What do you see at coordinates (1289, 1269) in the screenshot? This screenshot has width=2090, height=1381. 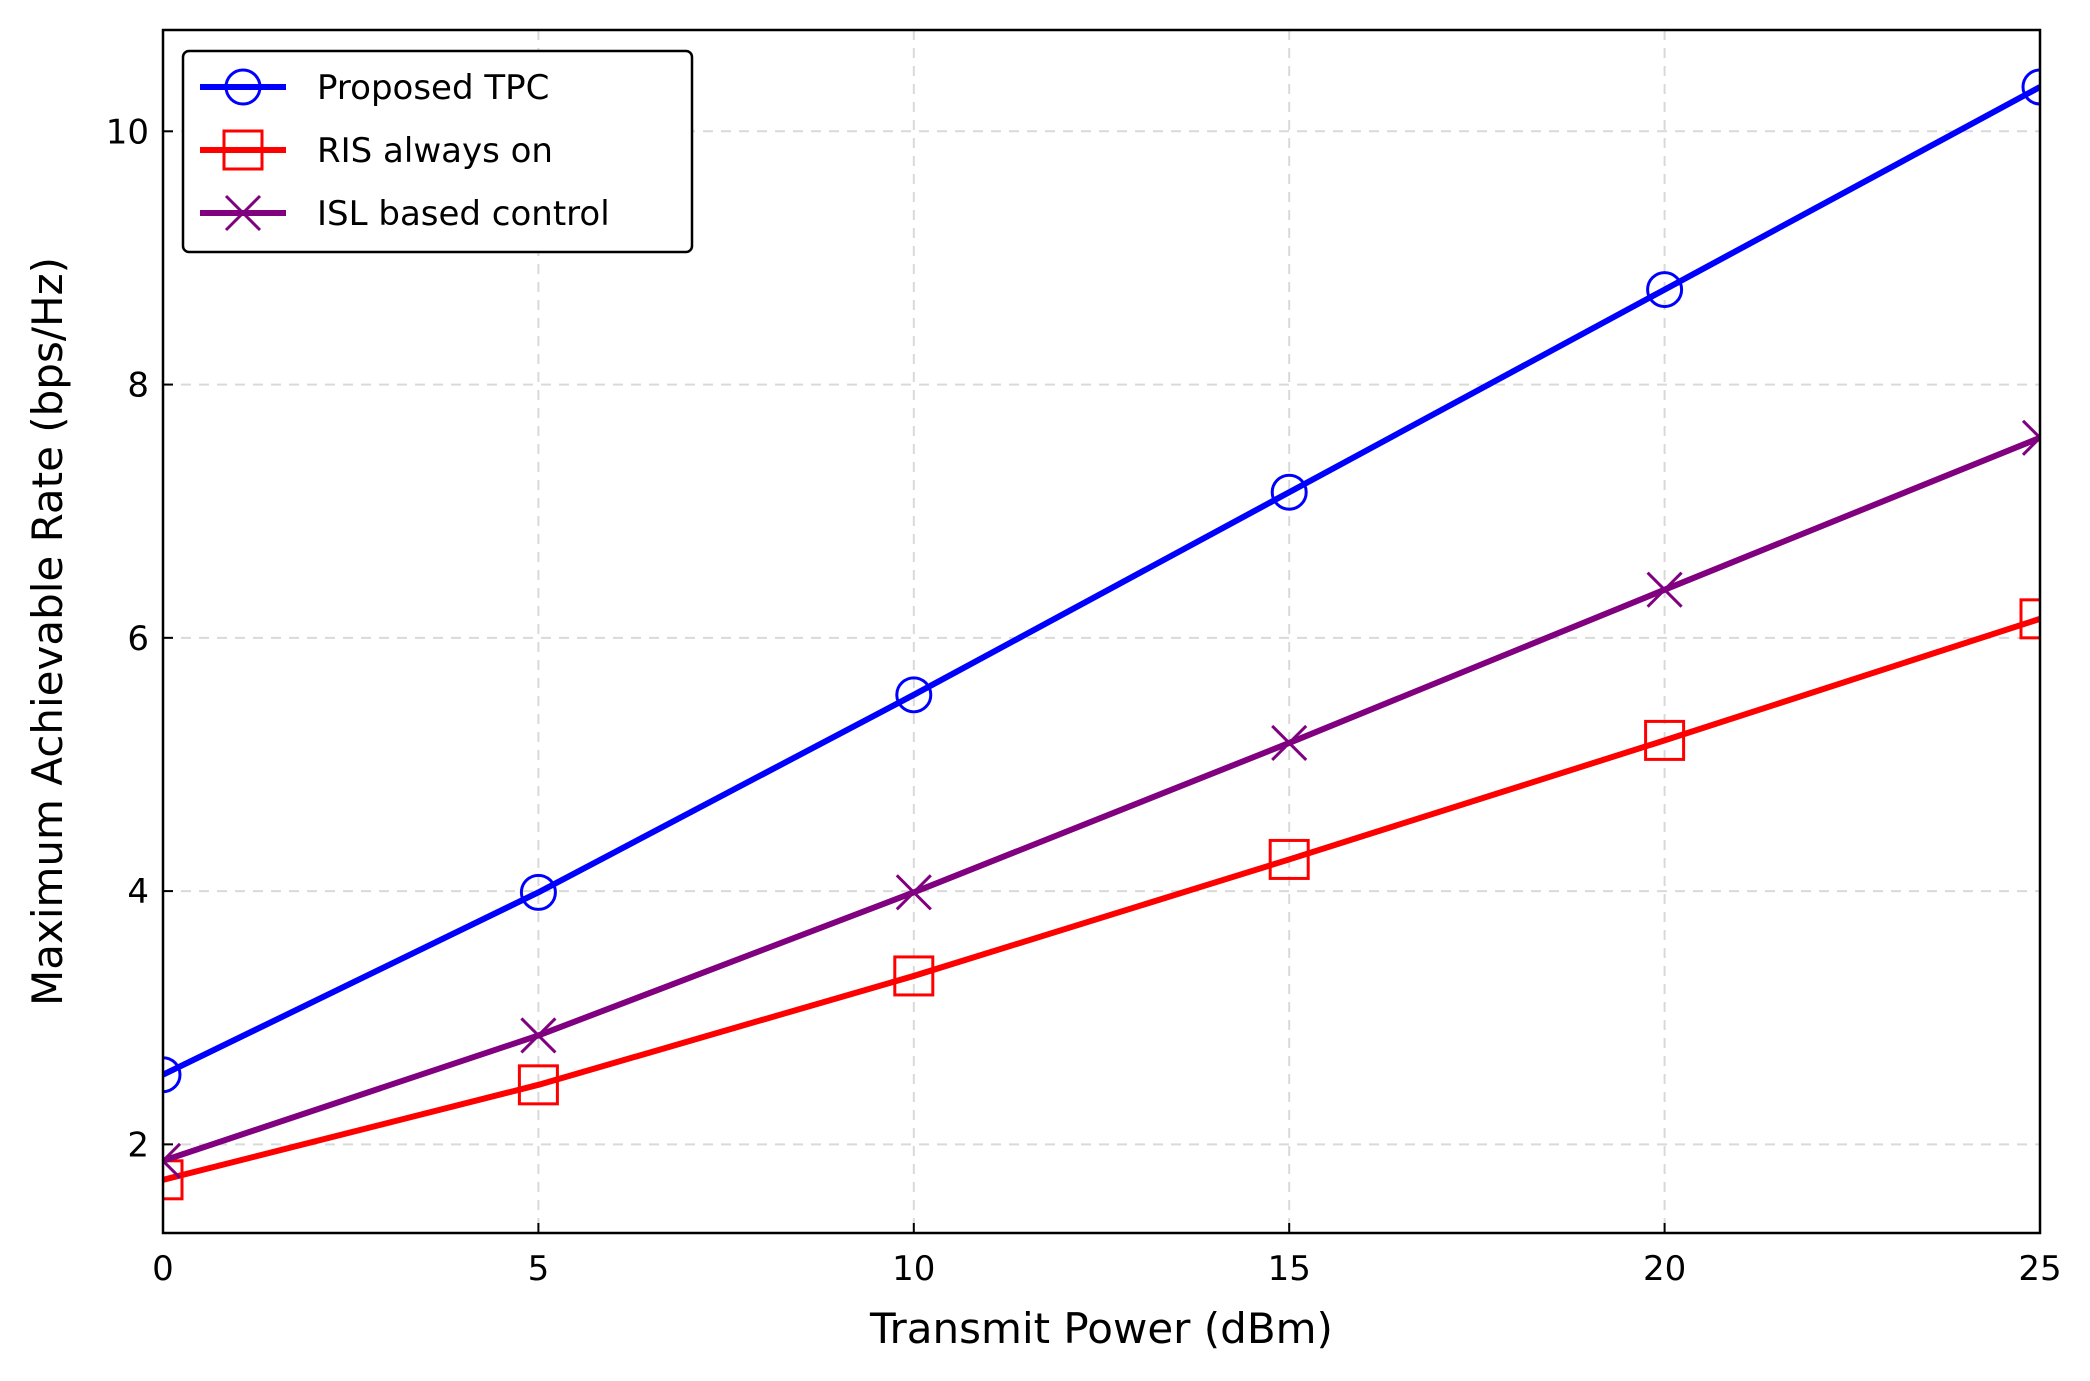 I see `x-tick-label: 15` at bounding box center [1289, 1269].